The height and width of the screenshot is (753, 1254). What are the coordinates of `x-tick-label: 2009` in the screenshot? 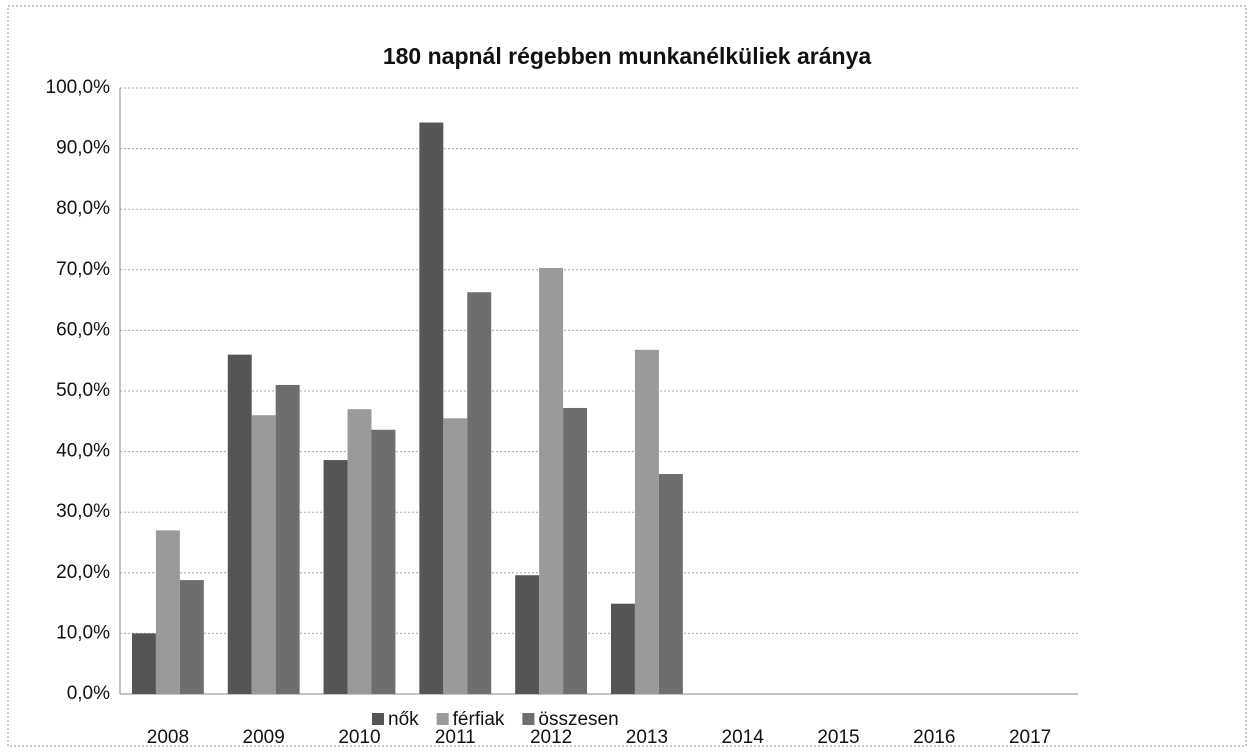 It's located at (264, 737).